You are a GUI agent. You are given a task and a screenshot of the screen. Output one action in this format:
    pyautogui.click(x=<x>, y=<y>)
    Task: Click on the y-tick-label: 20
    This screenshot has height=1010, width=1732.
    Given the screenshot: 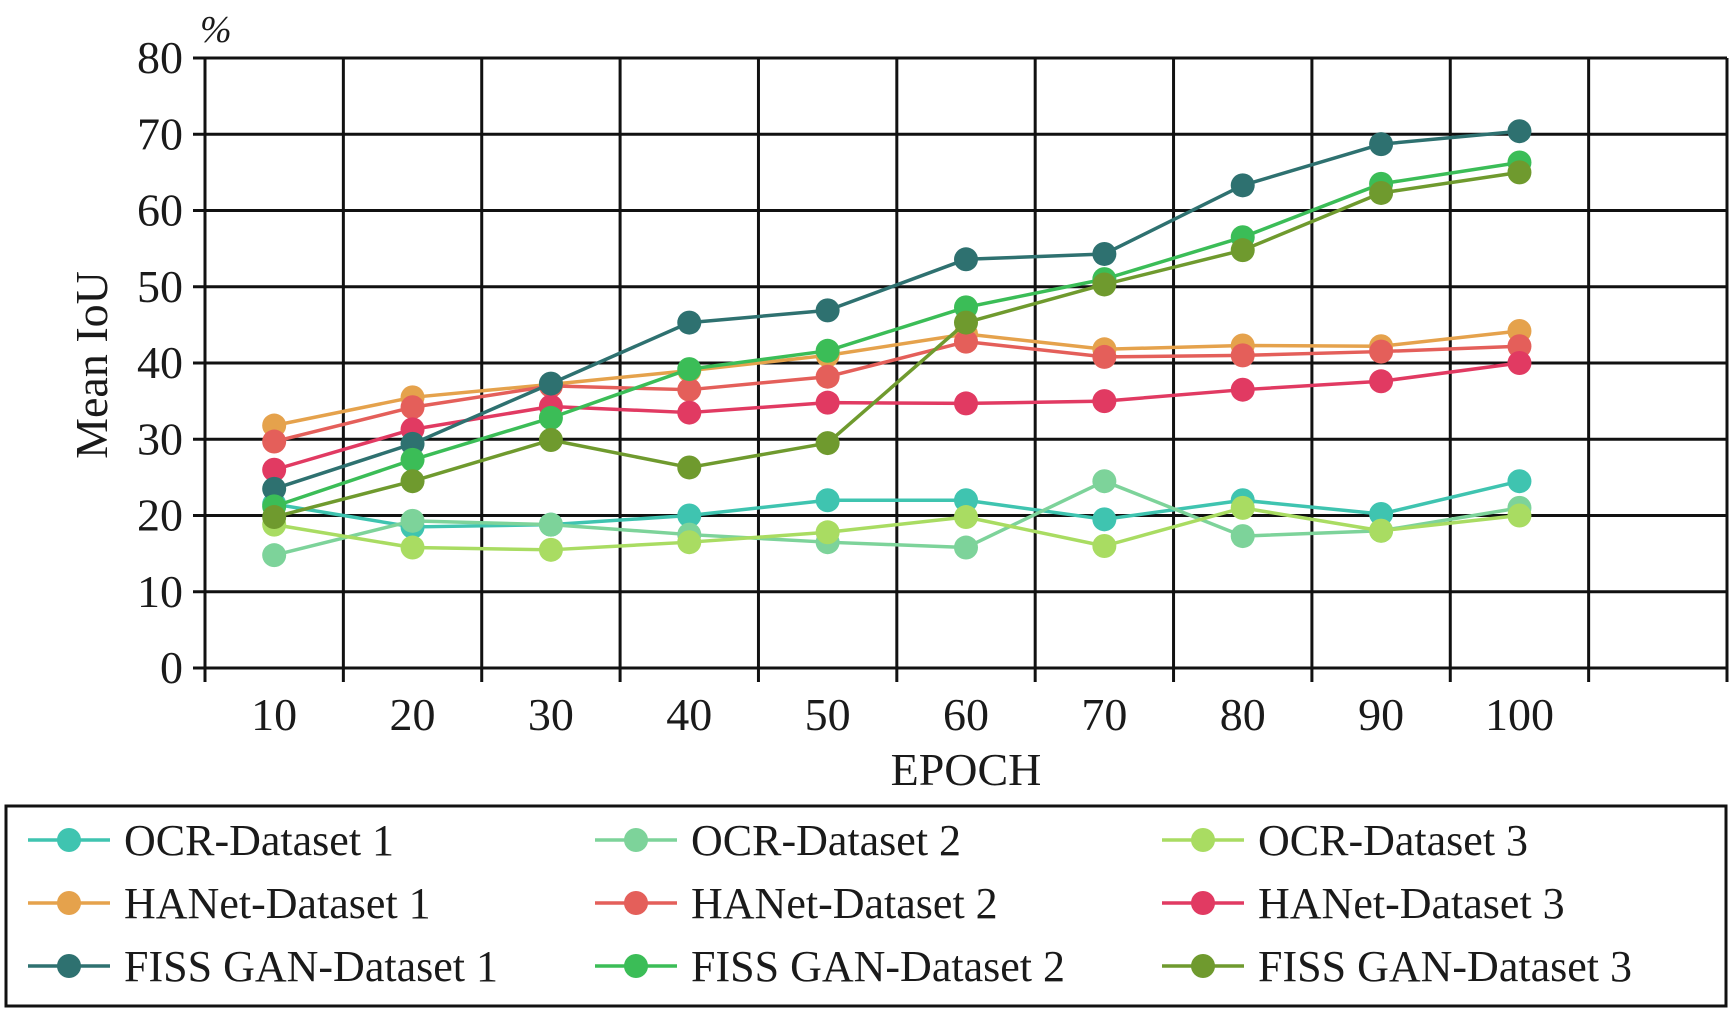 What is the action you would take?
    pyautogui.click(x=160, y=515)
    